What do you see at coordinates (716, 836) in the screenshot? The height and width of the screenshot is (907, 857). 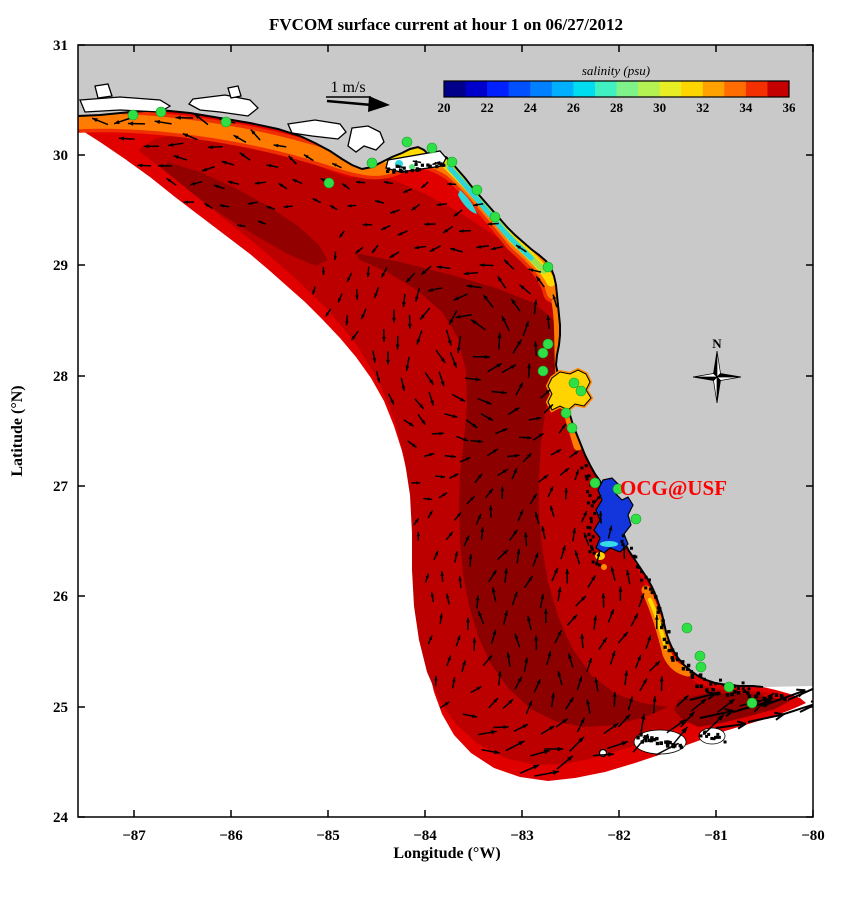 I see `x-tick-label: −81` at bounding box center [716, 836].